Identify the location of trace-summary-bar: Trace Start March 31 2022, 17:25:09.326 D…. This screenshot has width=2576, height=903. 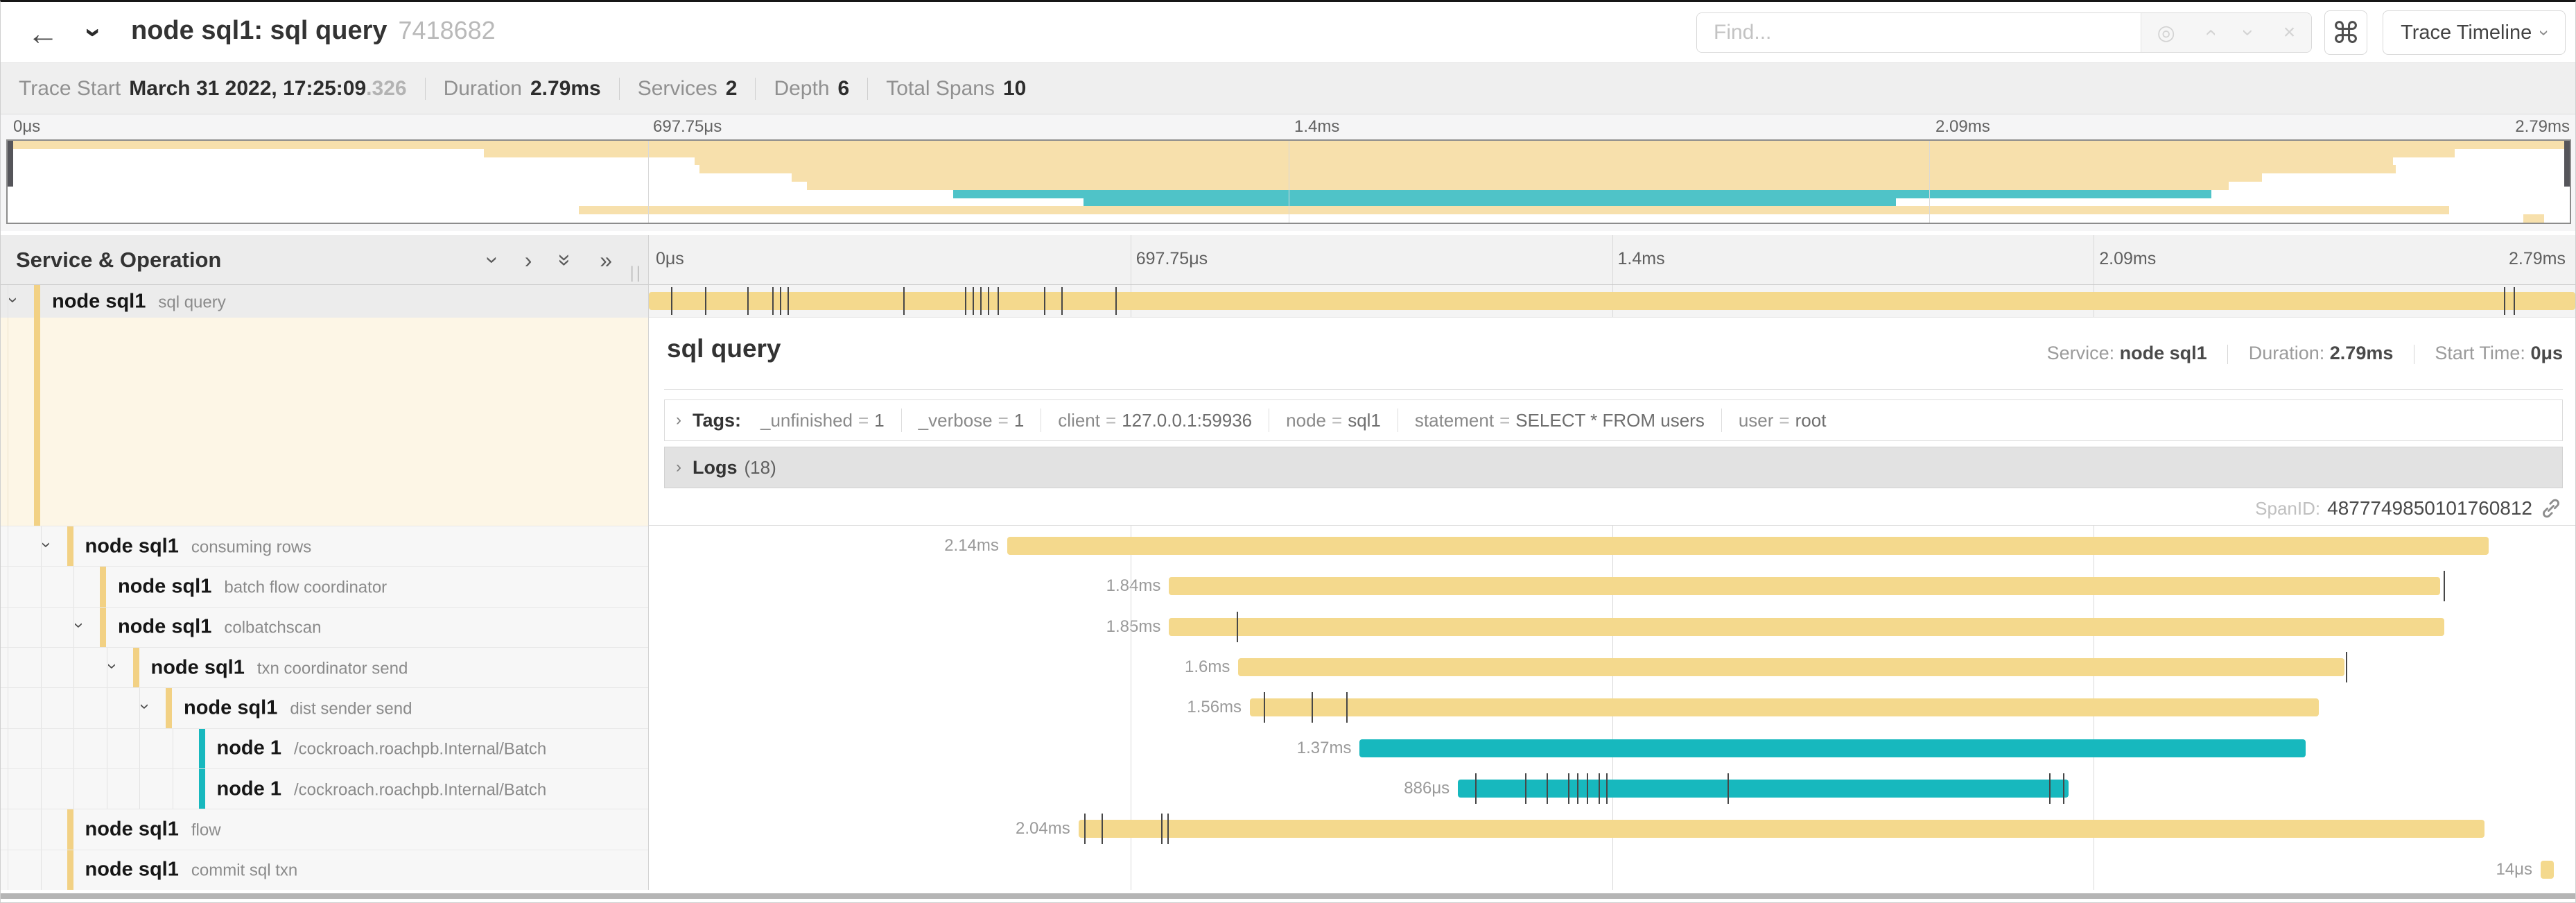
(1288, 88).